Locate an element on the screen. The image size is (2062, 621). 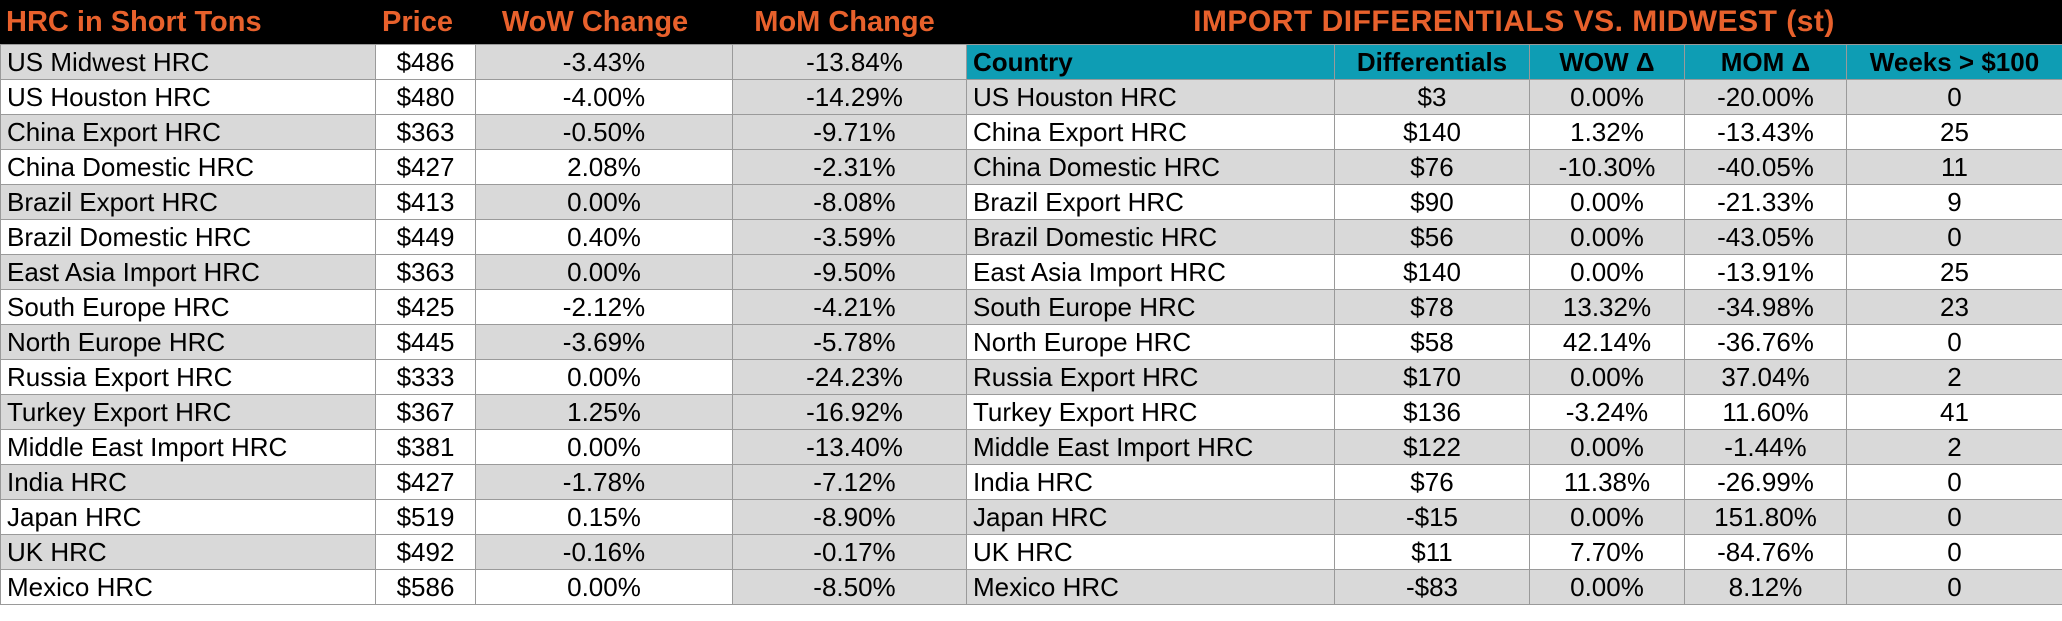
row-mom-change: -14.29% is located at coordinates (854, 97).